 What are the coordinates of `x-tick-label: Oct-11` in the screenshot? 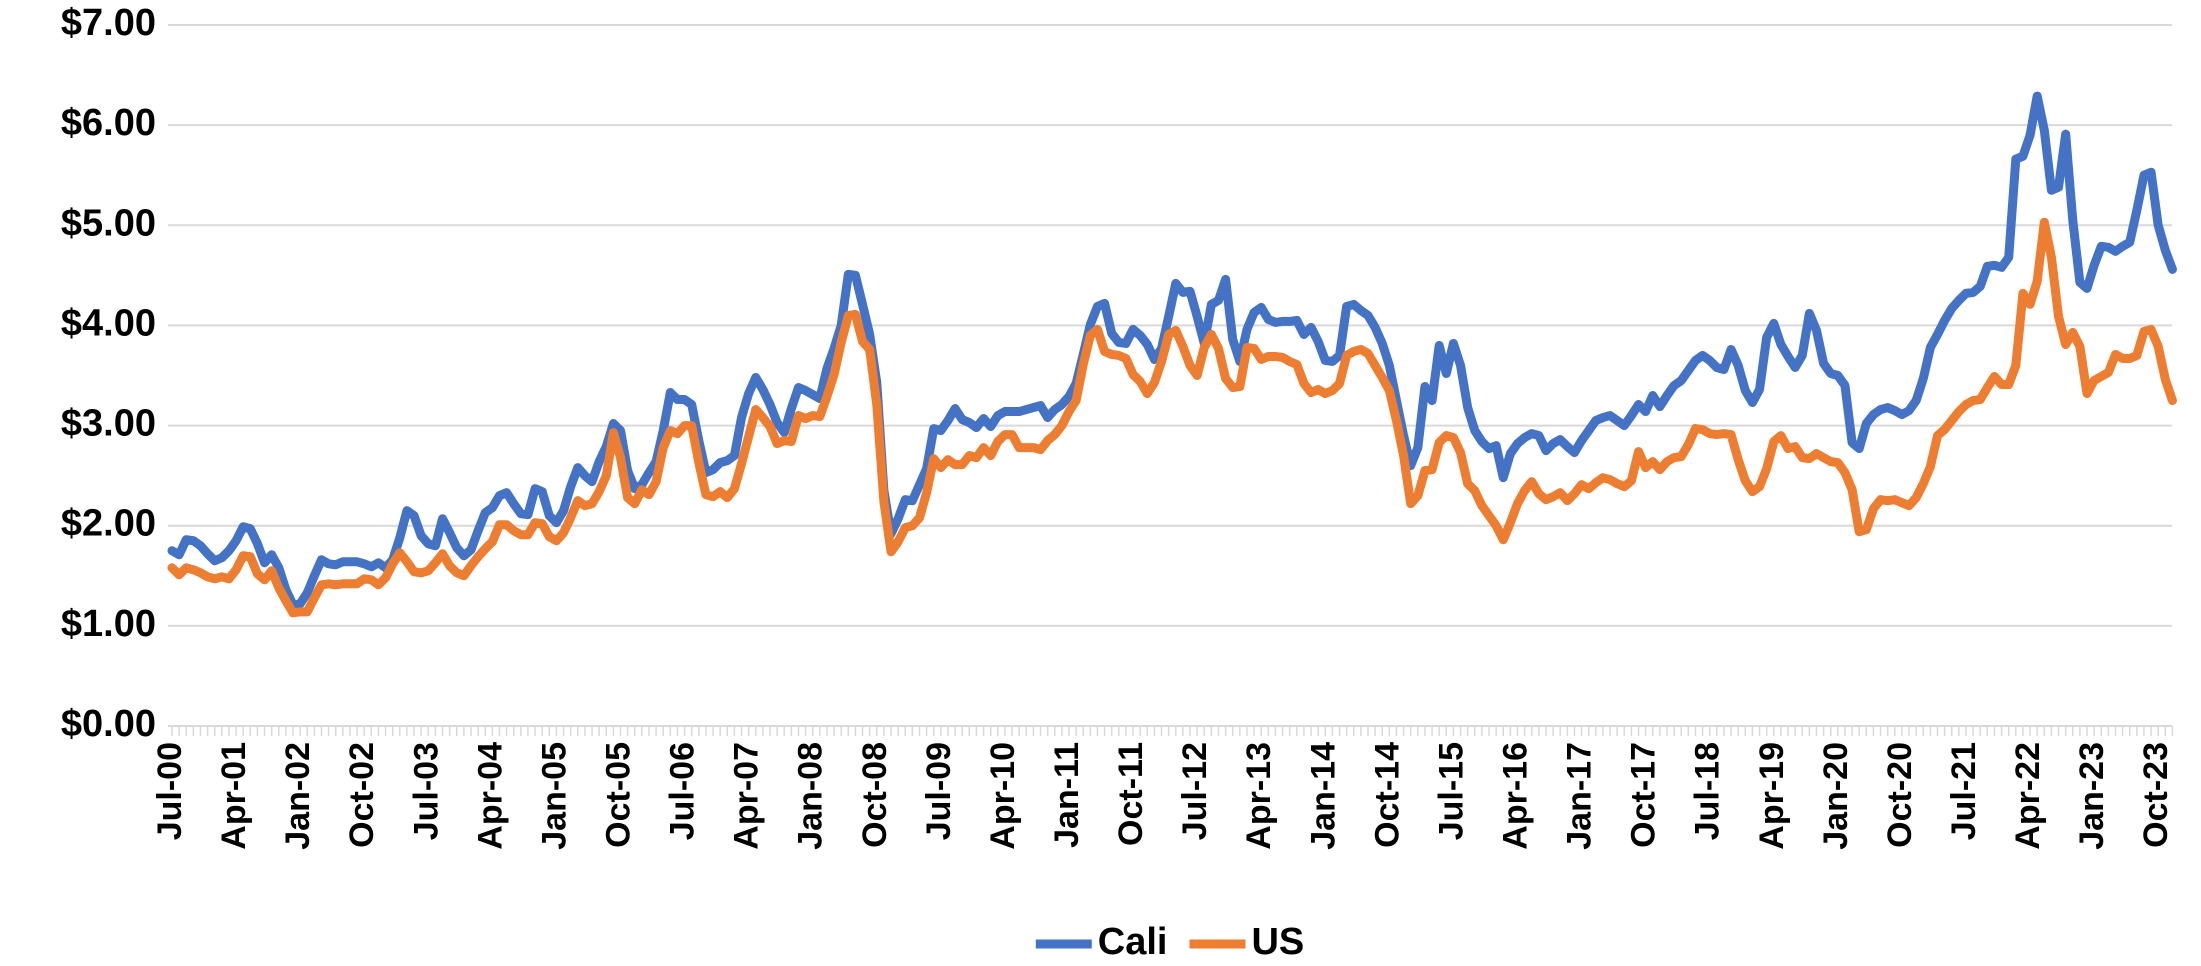 It's located at (1131, 794).